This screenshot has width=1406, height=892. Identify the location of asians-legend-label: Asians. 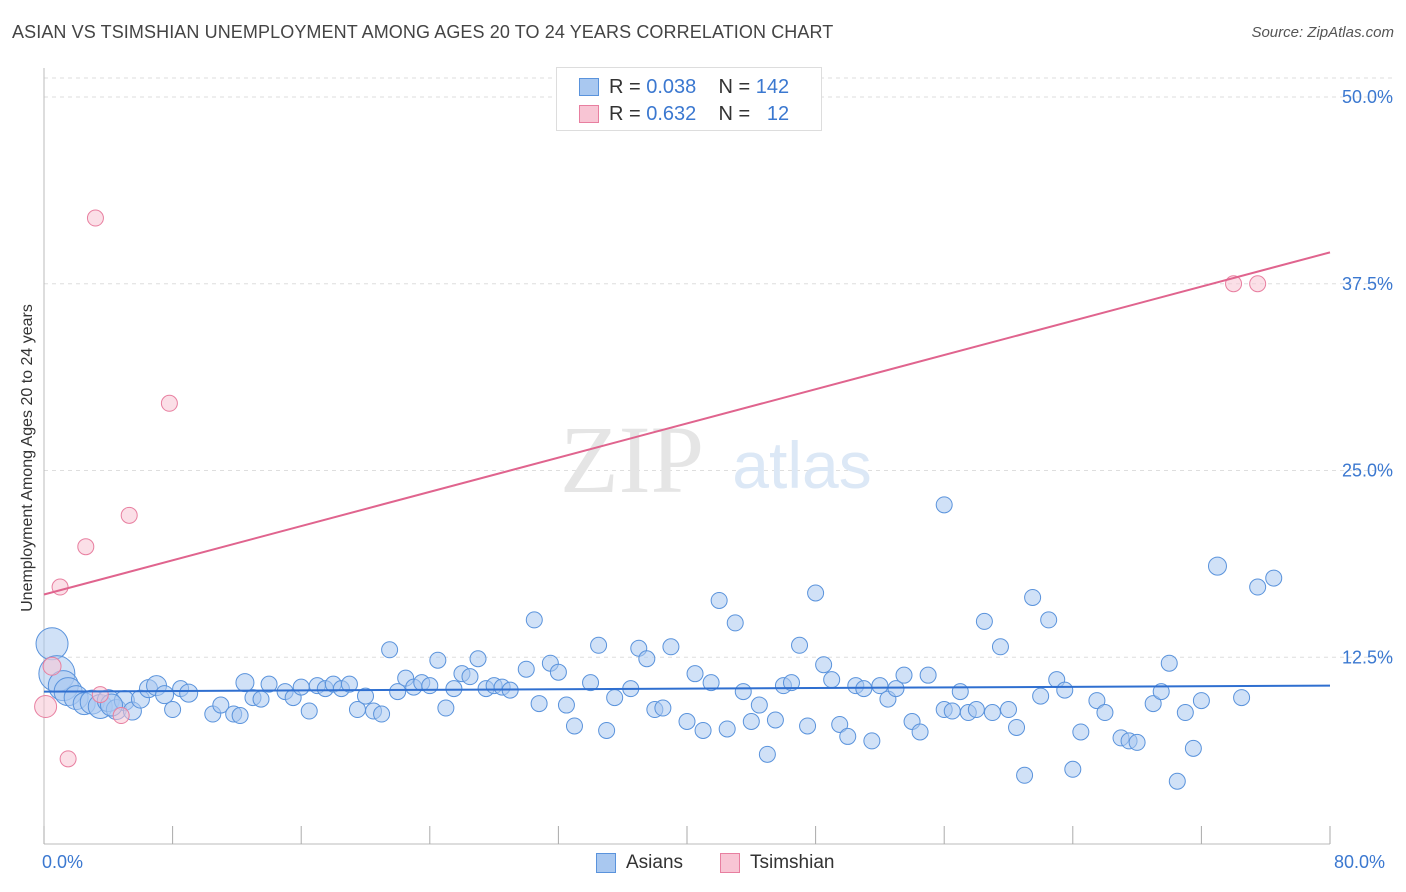
(655, 862).